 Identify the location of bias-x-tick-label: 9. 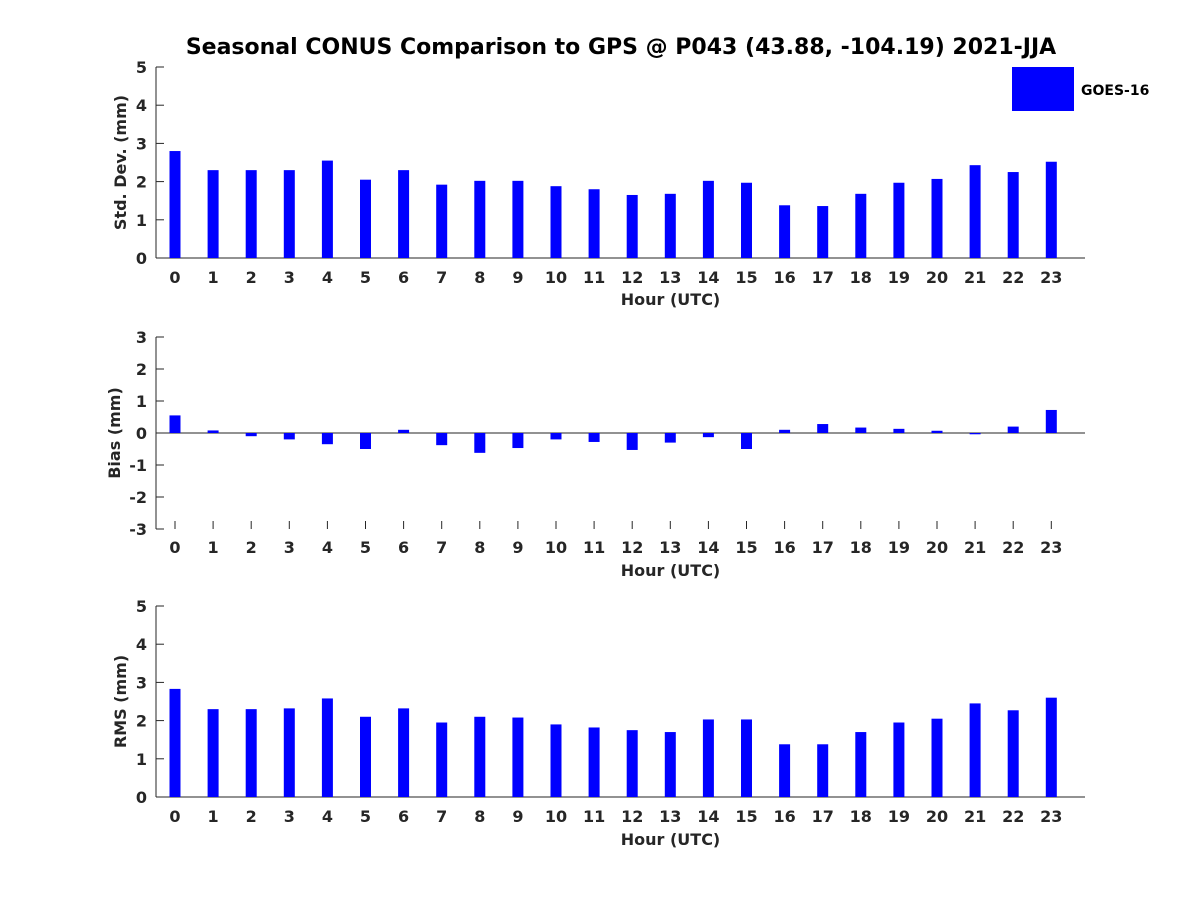
(517, 547).